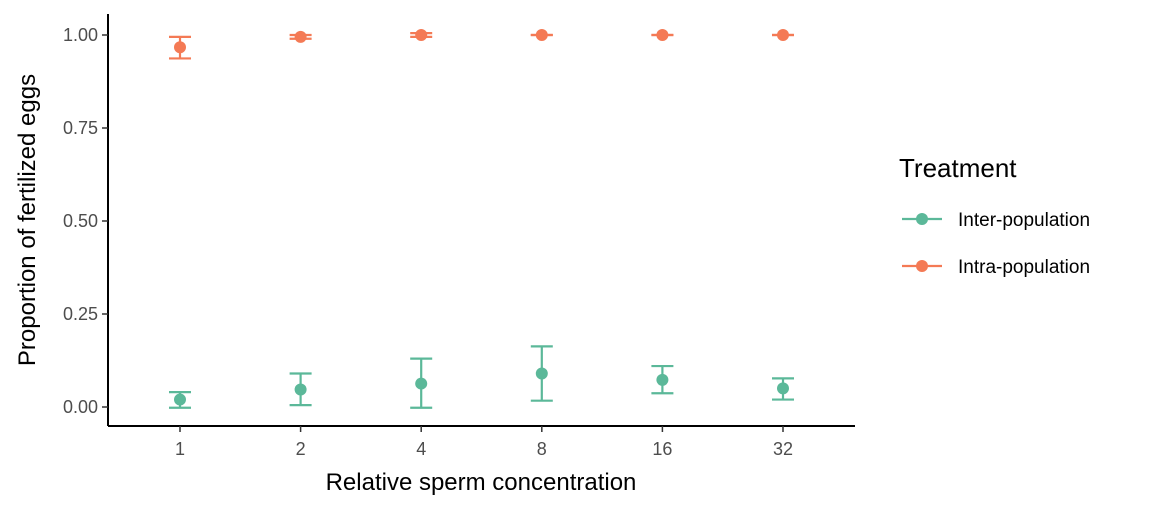  I want to click on y-axis-title: Proportion of fertilized eggs, so click(27, 220).